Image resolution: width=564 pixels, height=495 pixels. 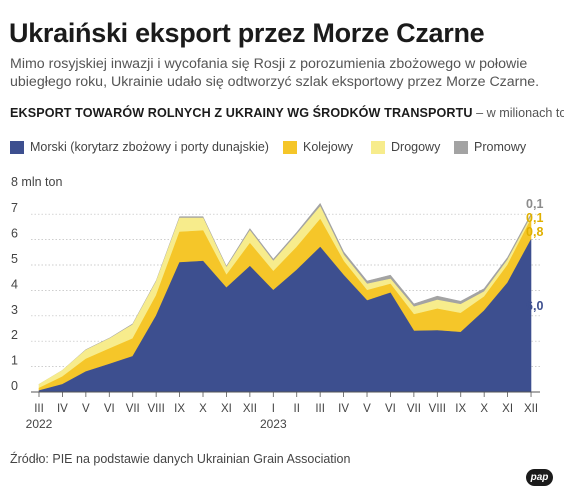 I want to click on chart-title: Ukraiński eksport przez Morze Czarne, so click(x=247, y=33).